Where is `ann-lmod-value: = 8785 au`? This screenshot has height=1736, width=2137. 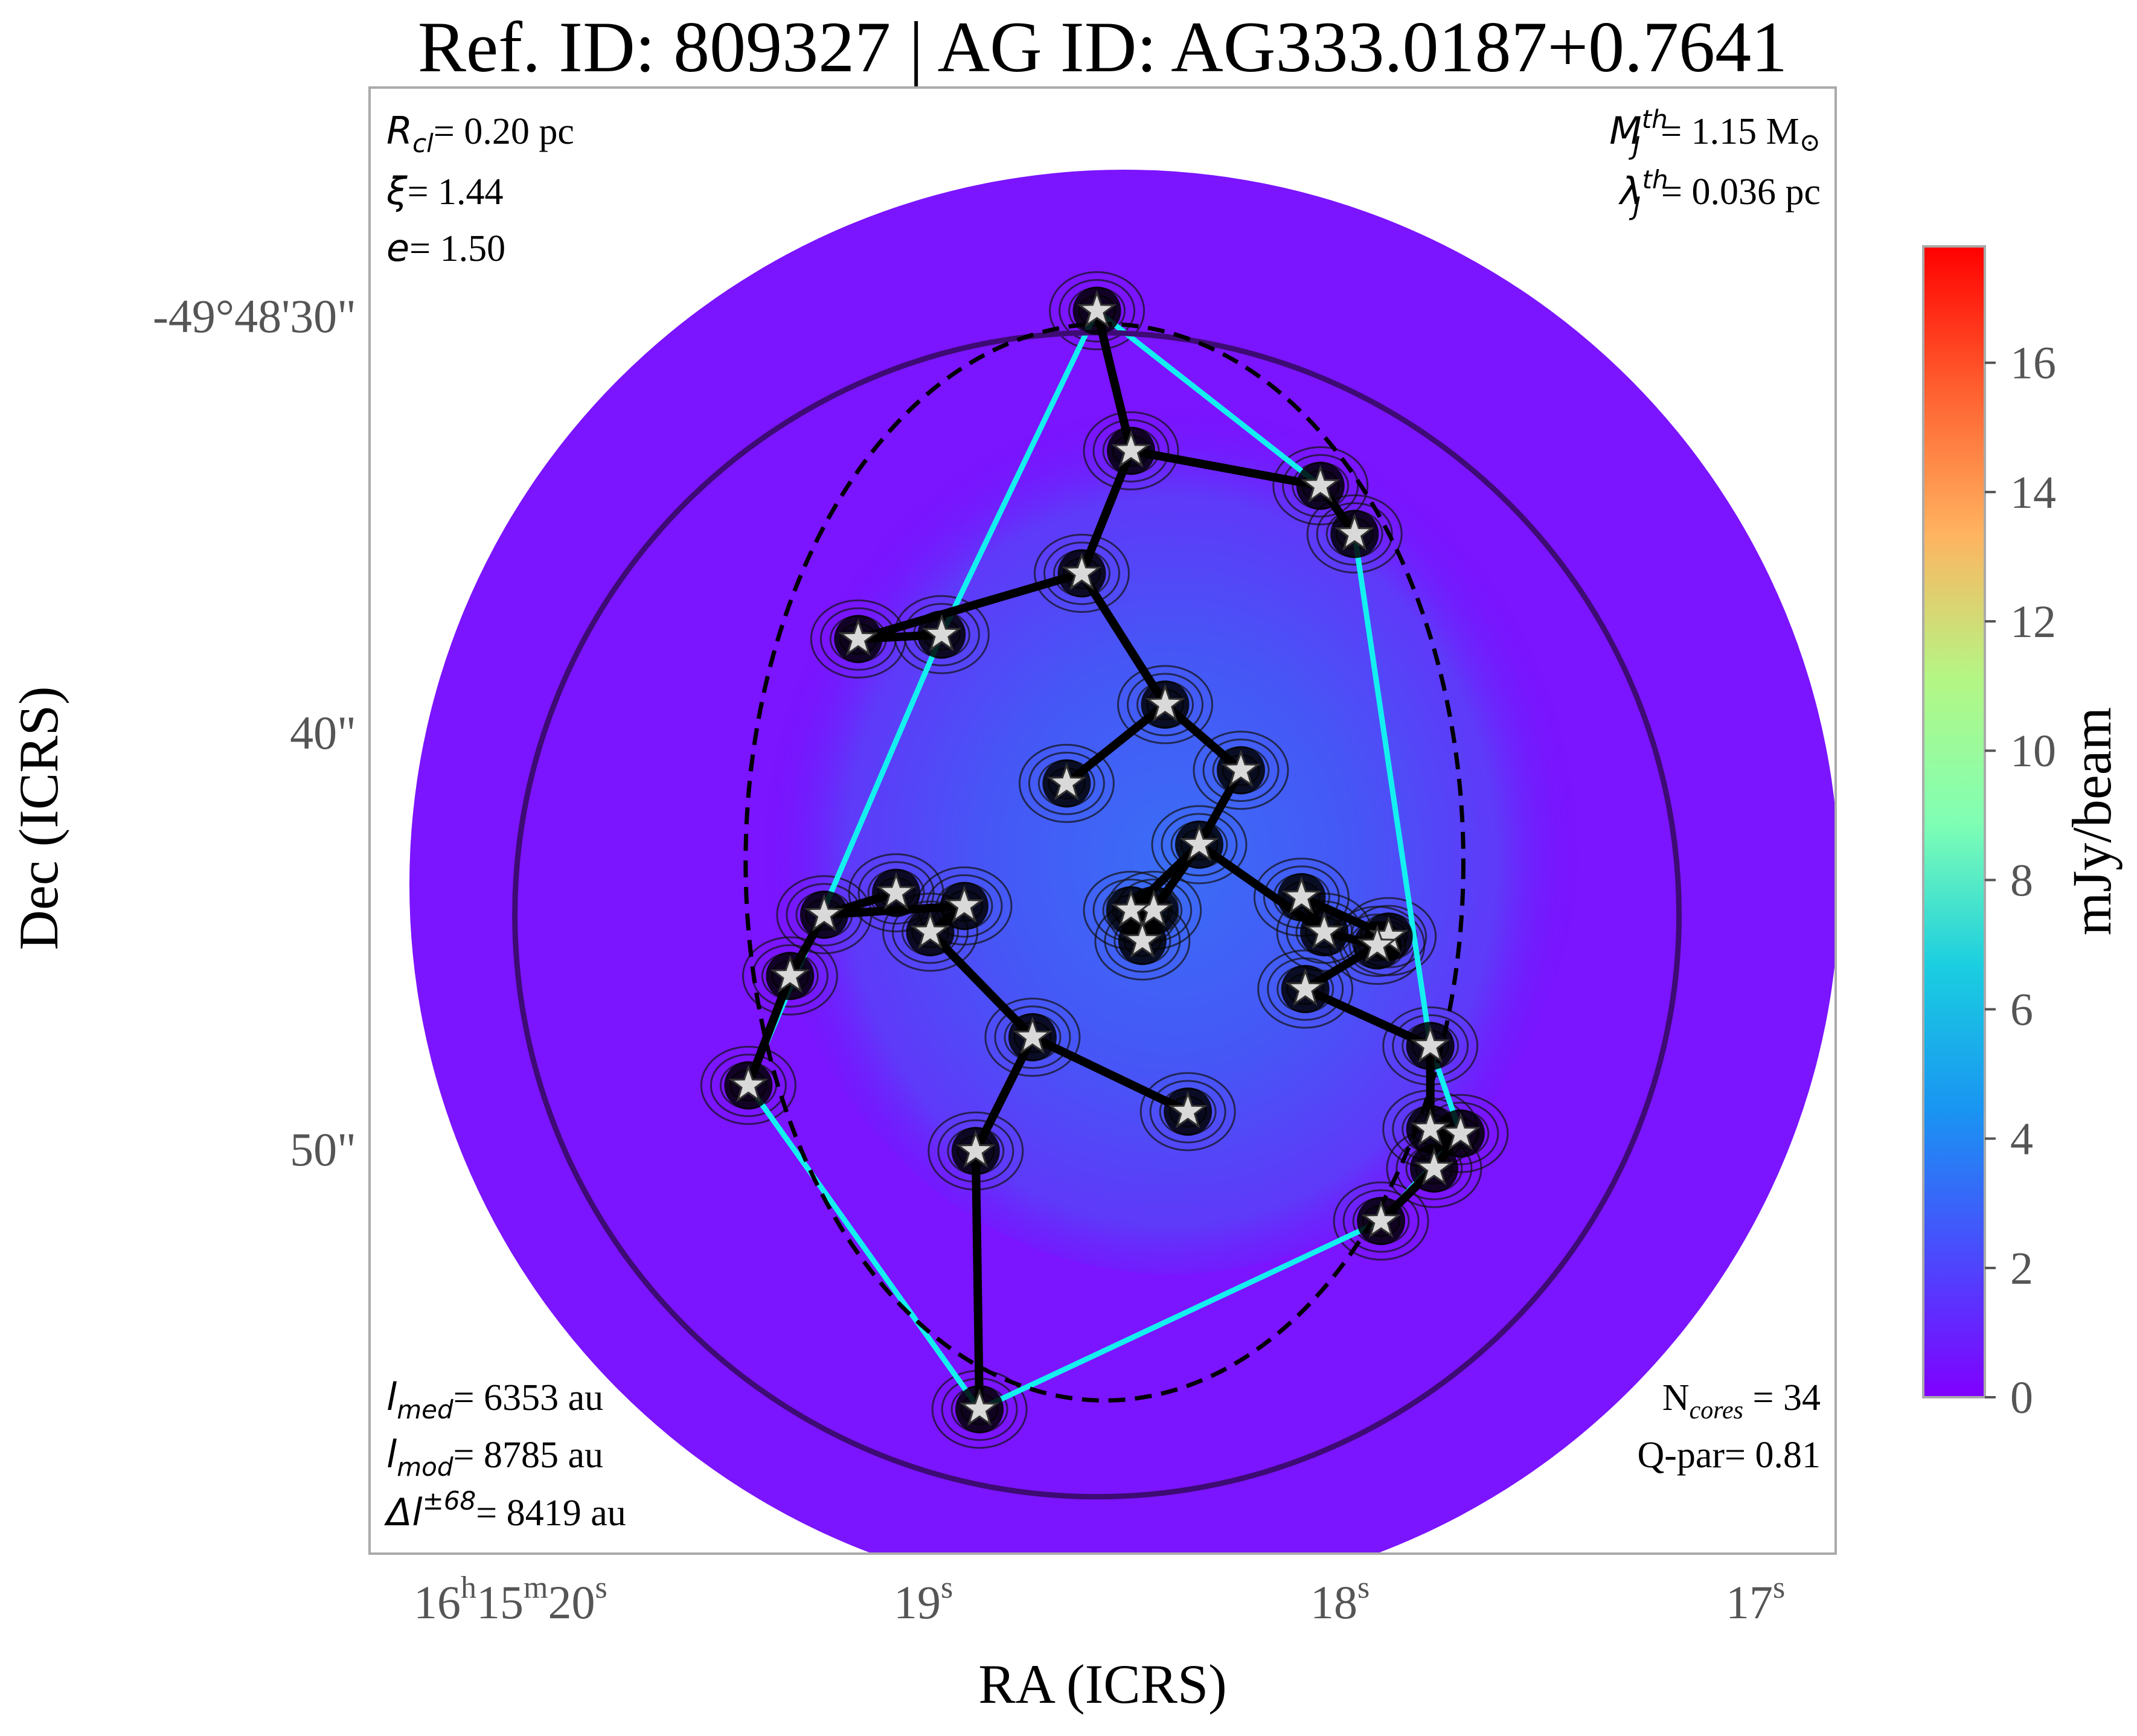 ann-lmod-value: = 8785 au is located at coordinates (528, 1455).